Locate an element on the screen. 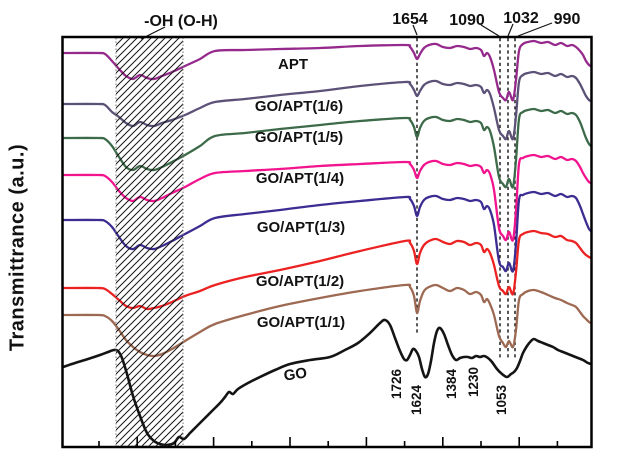 The height and width of the screenshot is (460, 641). curve-label-go-apt-1-1-: GO/APT(1/1) is located at coordinates (301, 322).